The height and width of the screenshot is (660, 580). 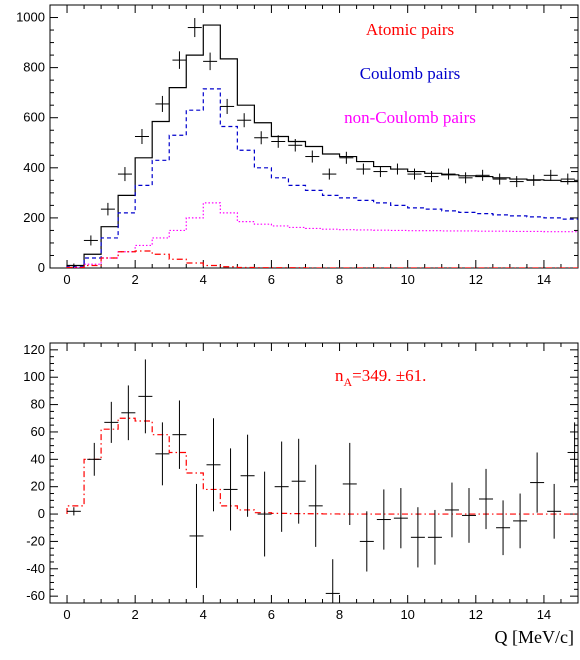 What do you see at coordinates (410, 117) in the screenshot?
I see `legend-entry: non-Coulomb pairs` at bounding box center [410, 117].